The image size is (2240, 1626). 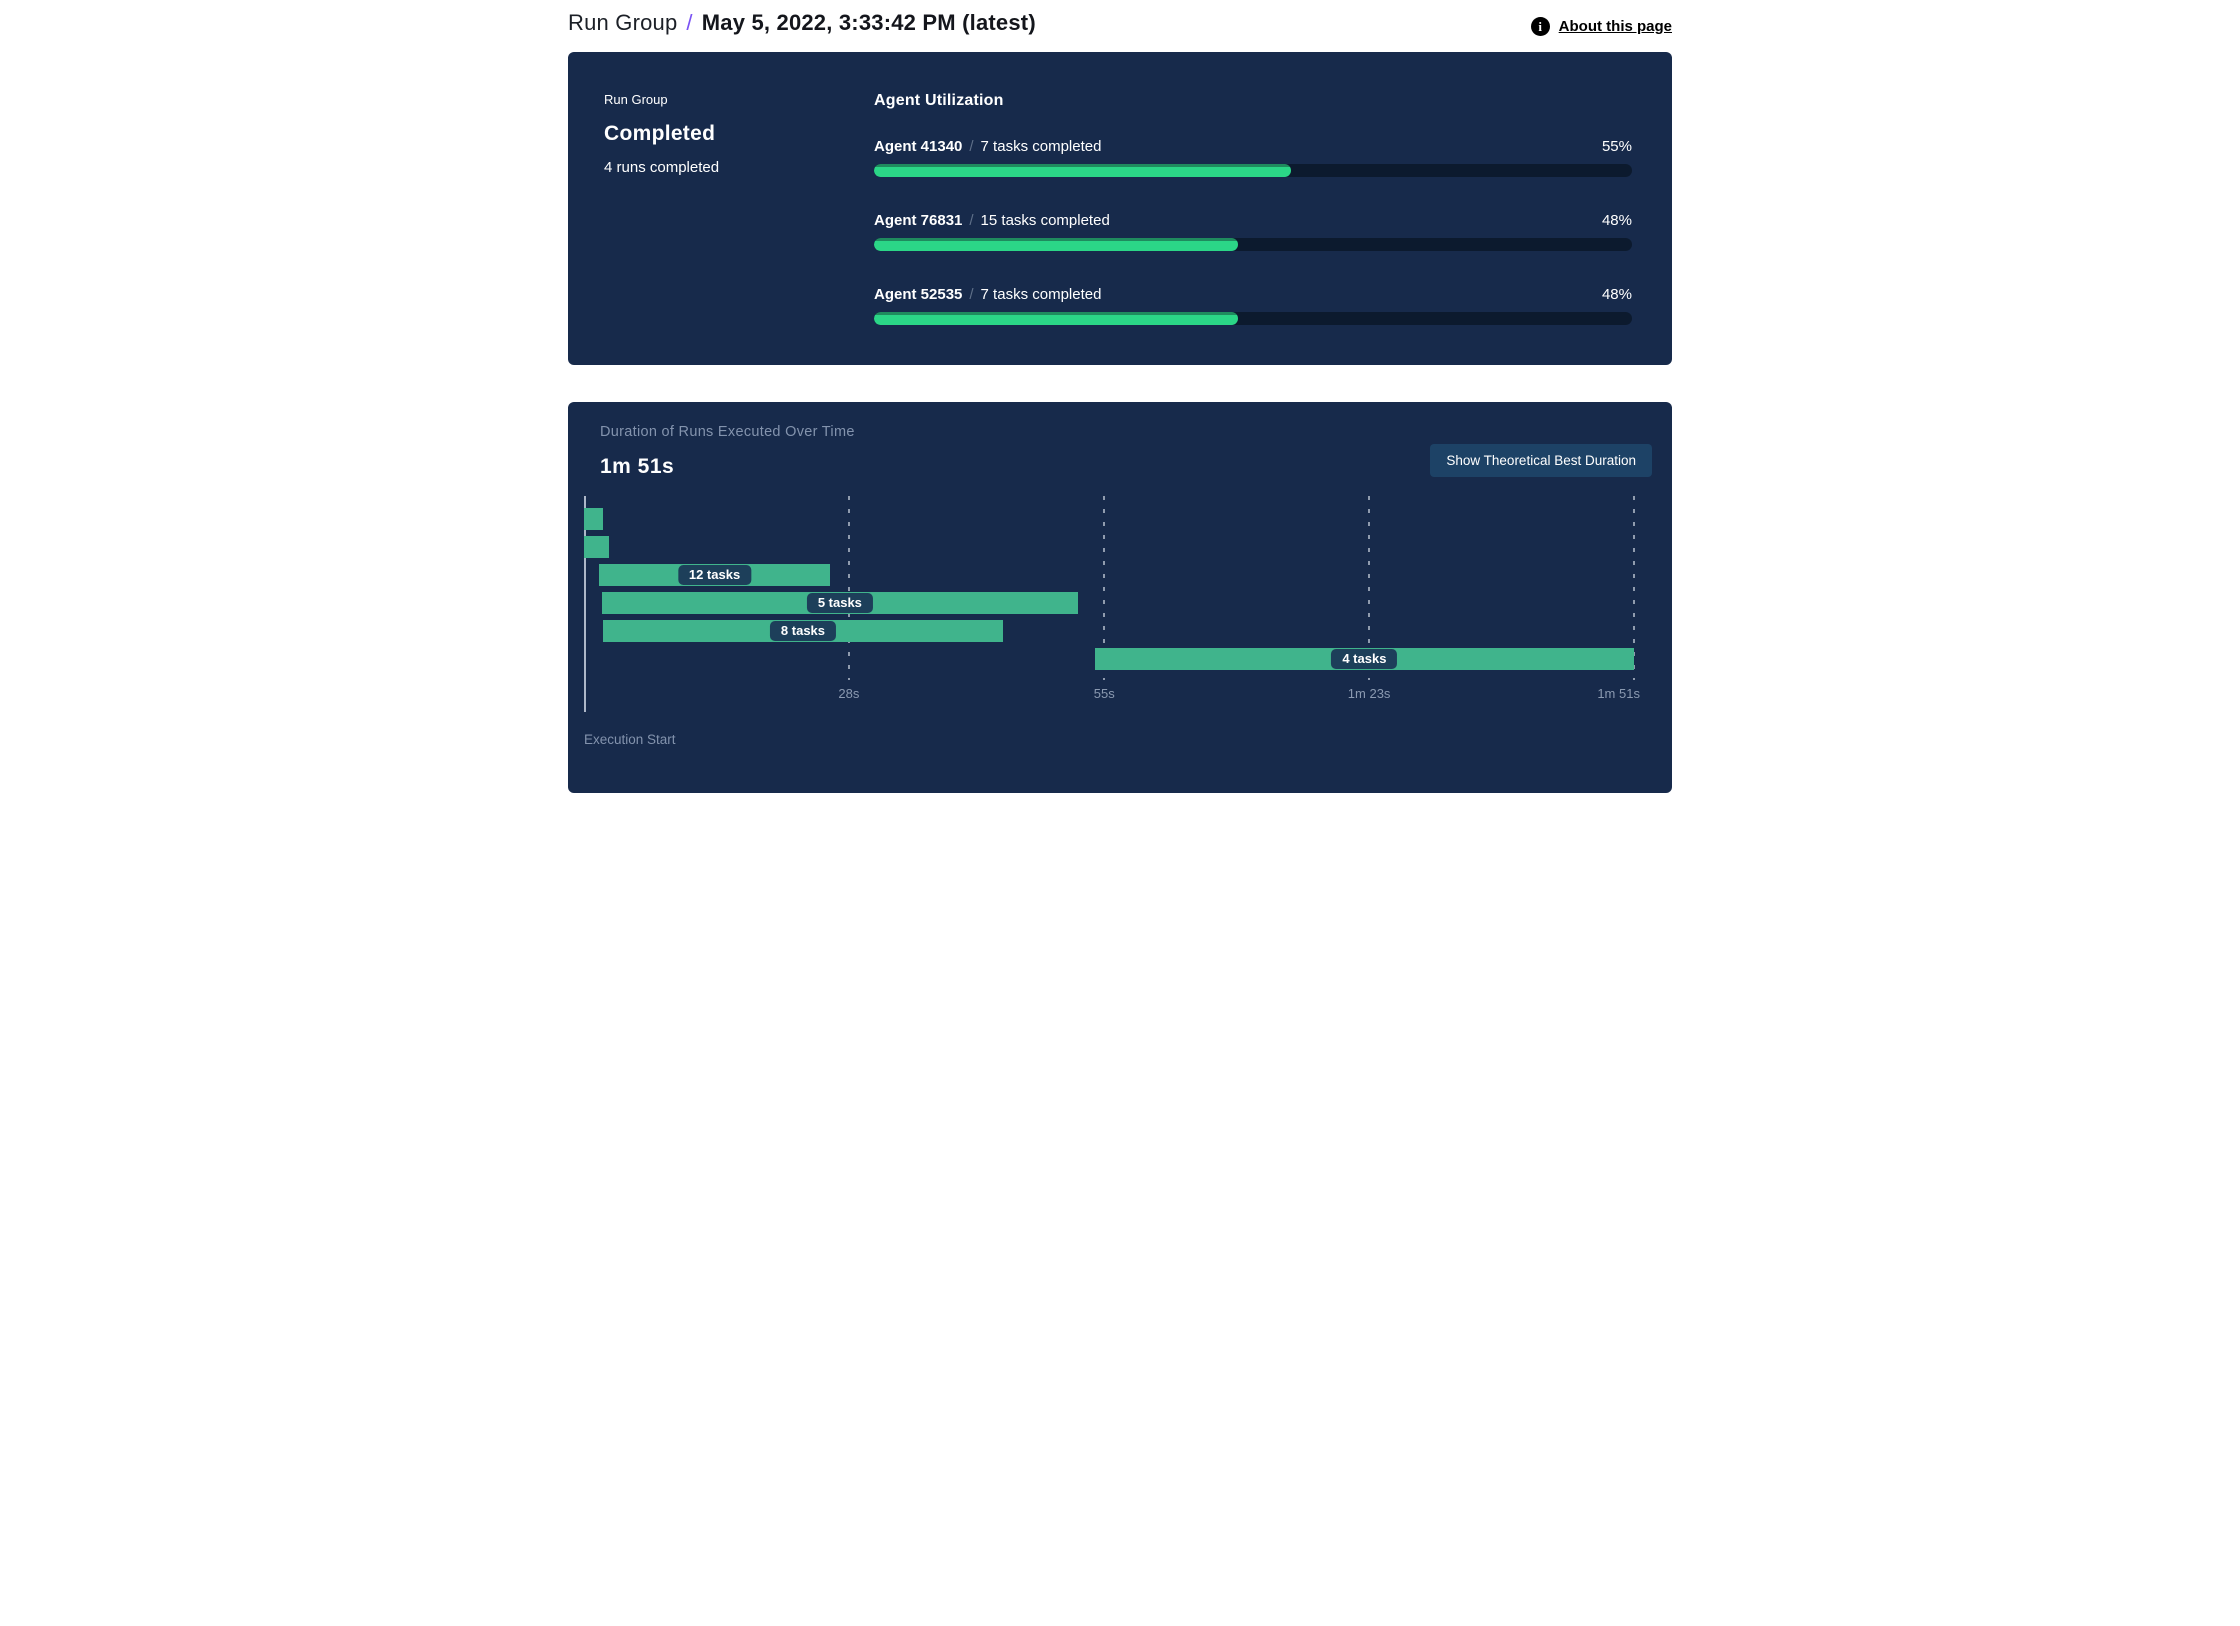 What do you see at coordinates (1109, 631) in the screenshot?
I see `gantt-row: 8 tasks` at bounding box center [1109, 631].